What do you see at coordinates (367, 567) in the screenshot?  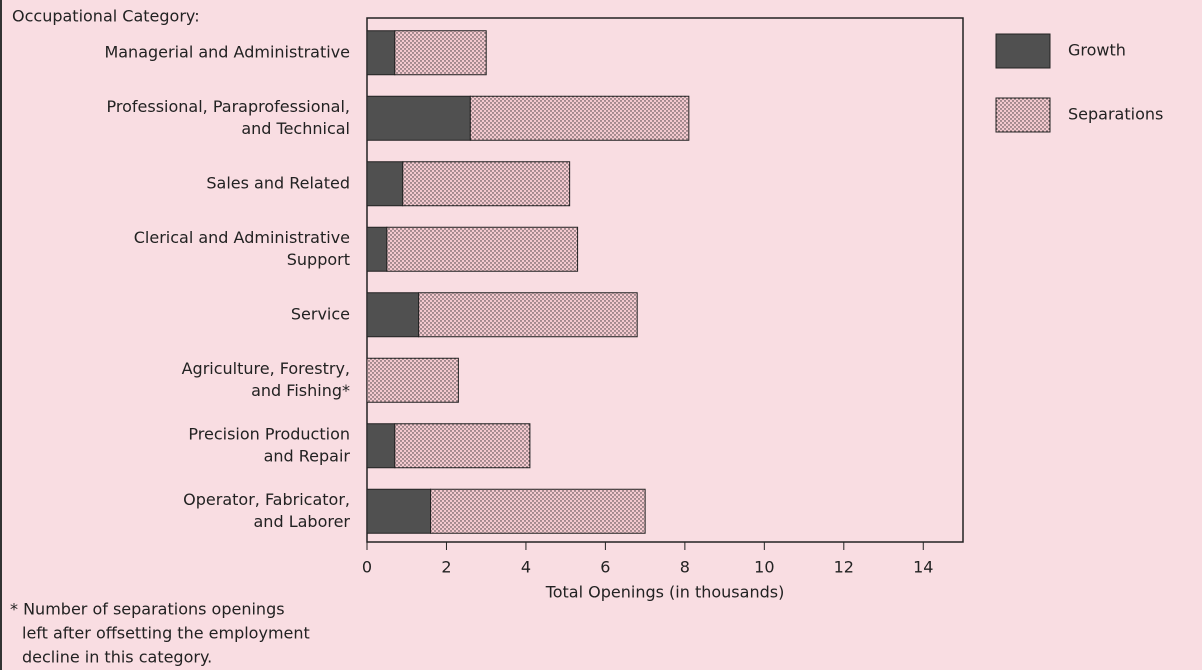 I see `x-tick-label: 0` at bounding box center [367, 567].